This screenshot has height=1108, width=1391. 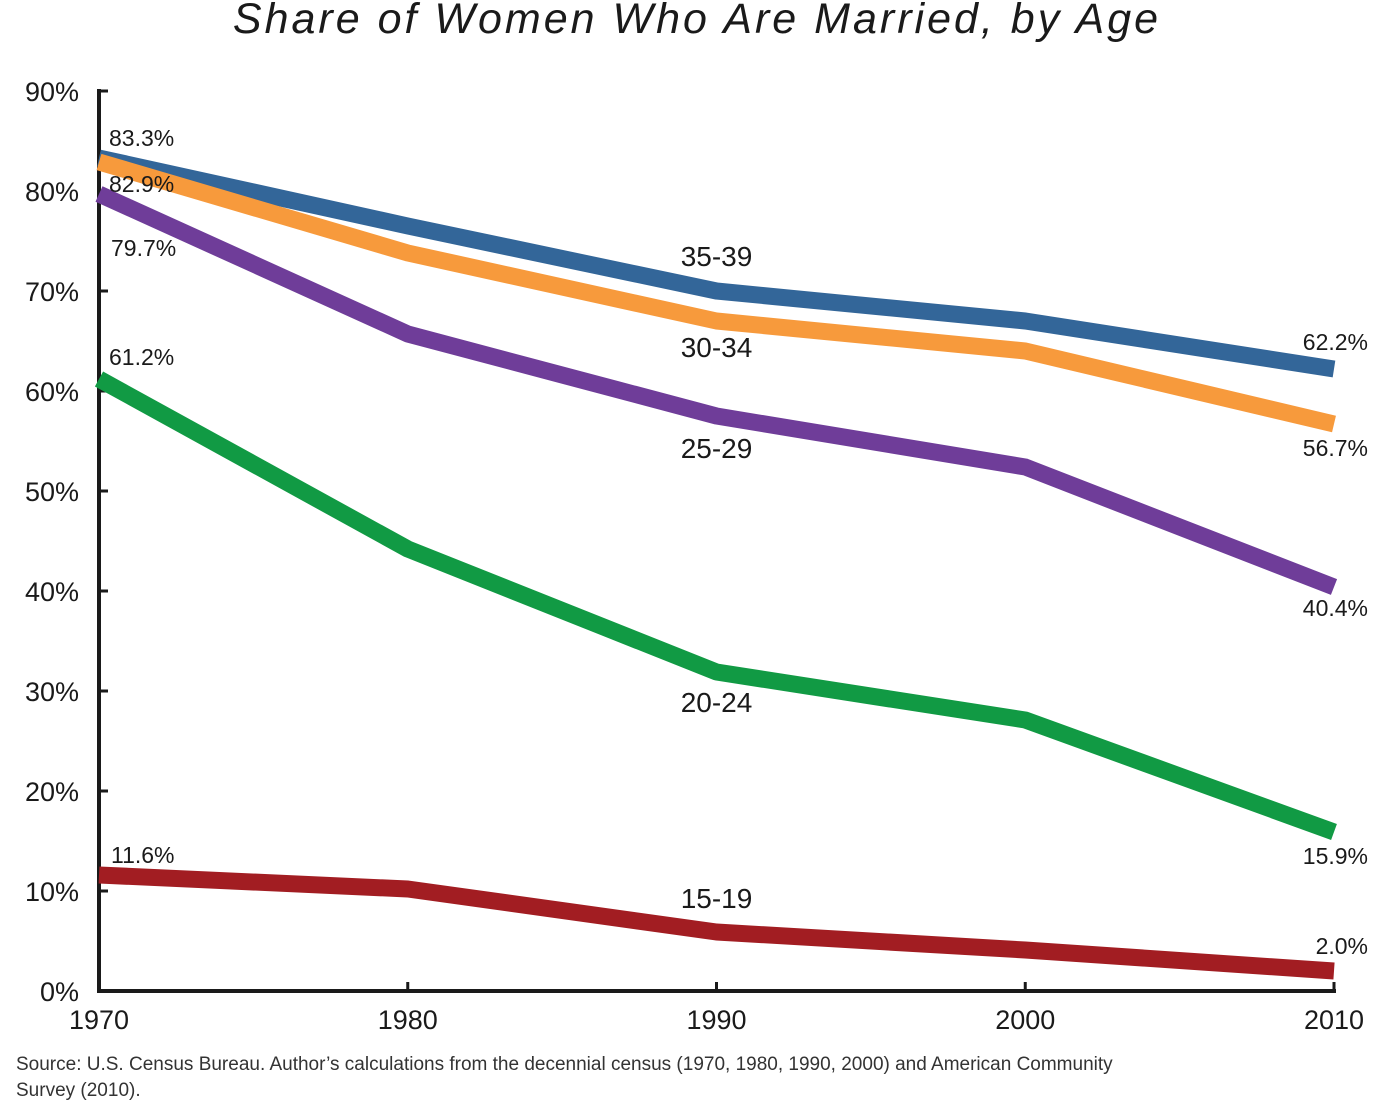 I want to click on end-value-label: 40.4%, so click(x=1335, y=608).